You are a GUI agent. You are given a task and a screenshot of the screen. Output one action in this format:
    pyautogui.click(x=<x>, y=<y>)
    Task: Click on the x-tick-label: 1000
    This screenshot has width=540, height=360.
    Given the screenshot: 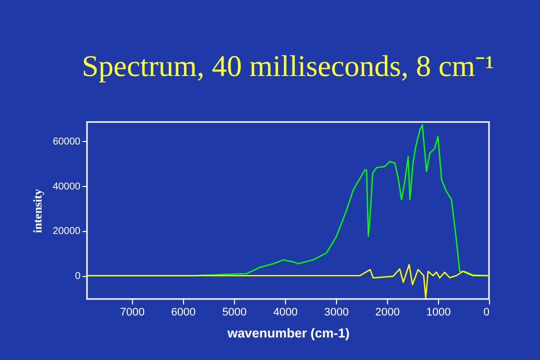 What is the action you would take?
    pyautogui.click(x=438, y=312)
    